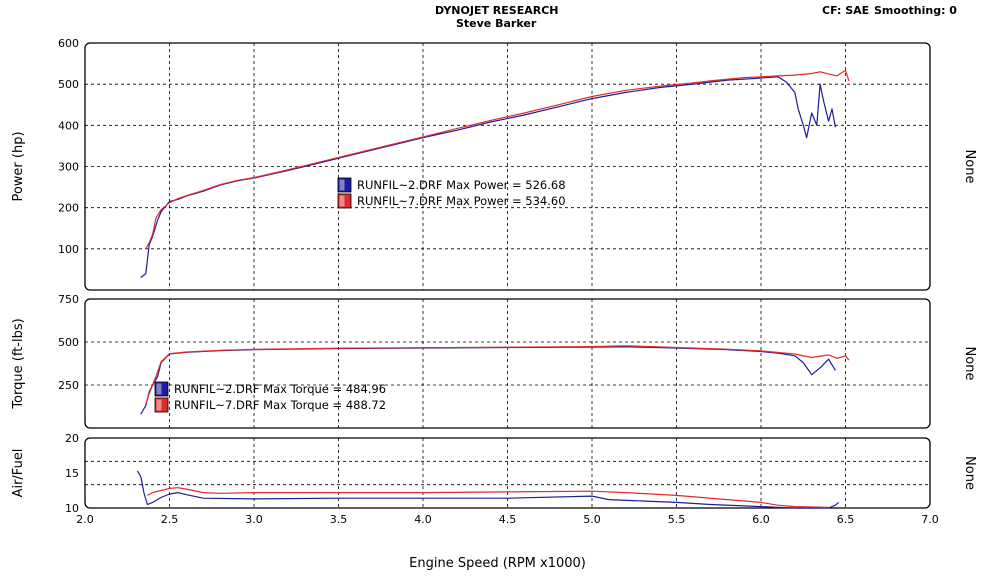 This screenshot has height=579, width=994. I want to click on x-tick-label: 2.0, so click(85, 519).